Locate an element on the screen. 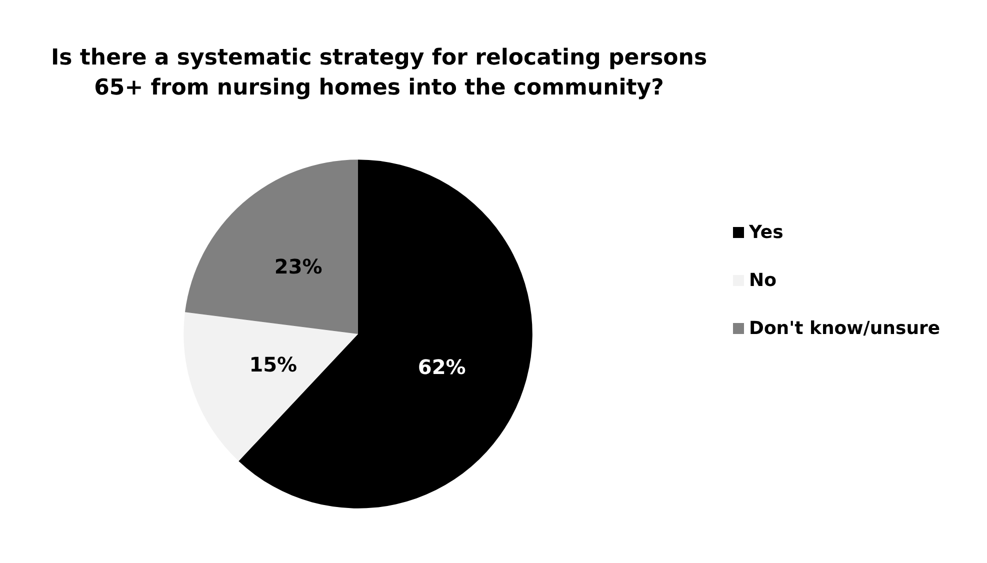 The height and width of the screenshot is (563, 987). data-label: 15% is located at coordinates (273, 364).